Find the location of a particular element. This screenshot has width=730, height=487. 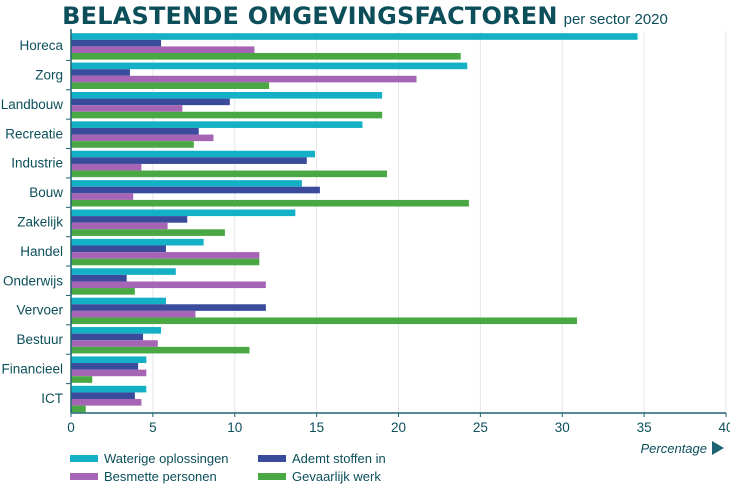

category-label-financieel: Financieel is located at coordinates (32, 368).